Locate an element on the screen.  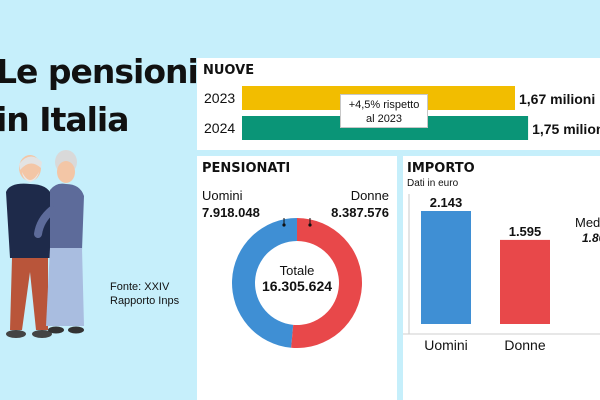
source-line-2: Rapporto Inps is located at coordinates (145, 301).